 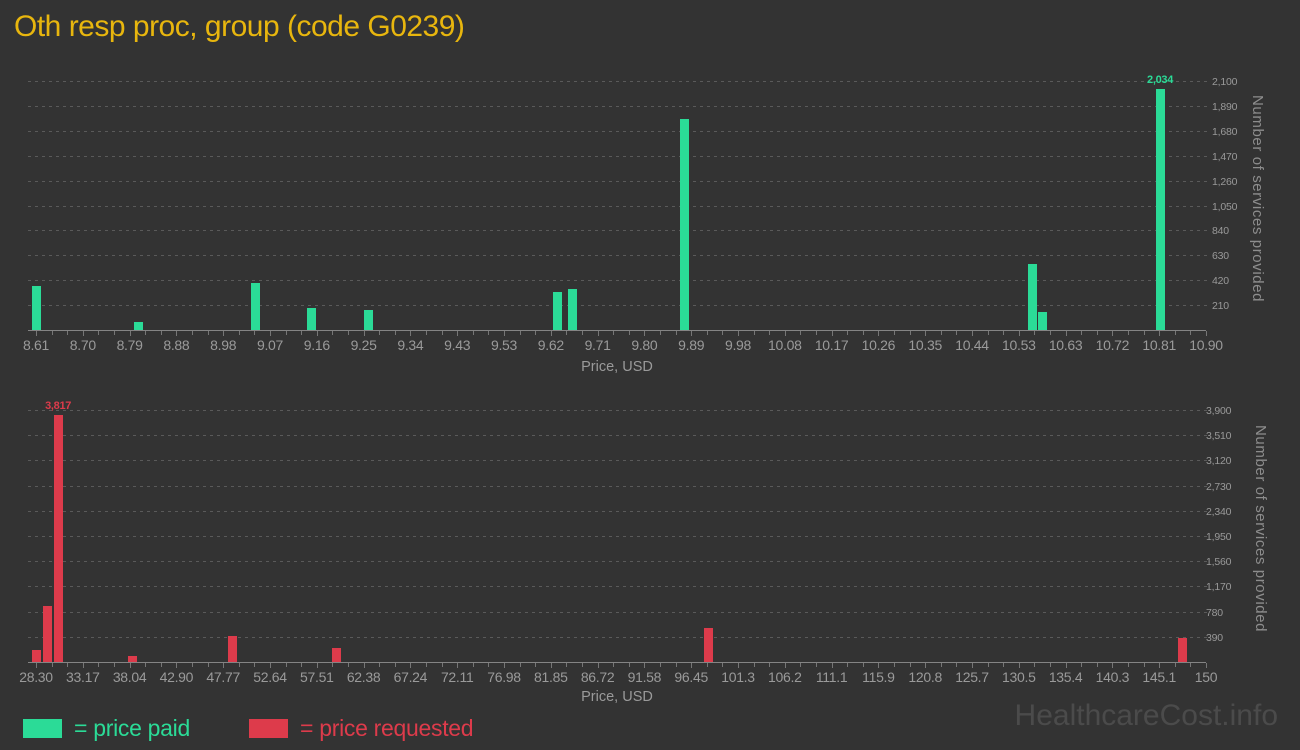 I want to click on legend-item-price-paid: = price paid, so click(x=106, y=728).